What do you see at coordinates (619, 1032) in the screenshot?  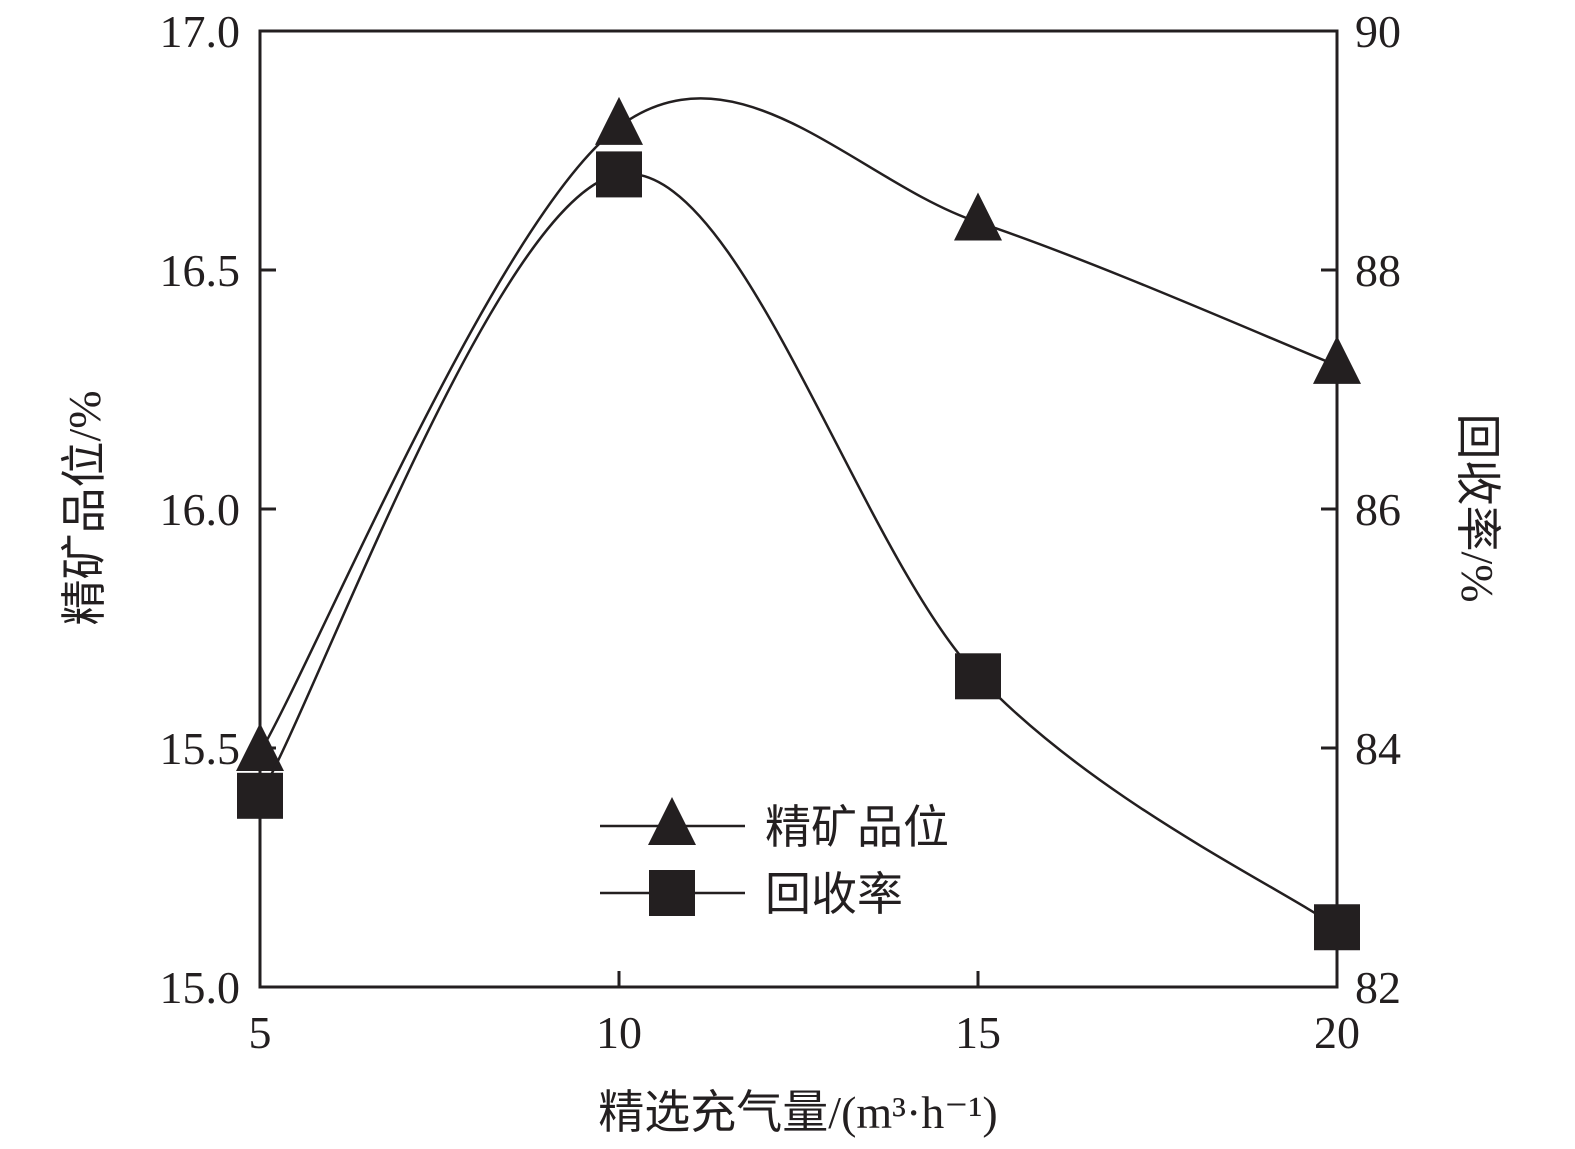 I see `x-tick-label: 10` at bounding box center [619, 1032].